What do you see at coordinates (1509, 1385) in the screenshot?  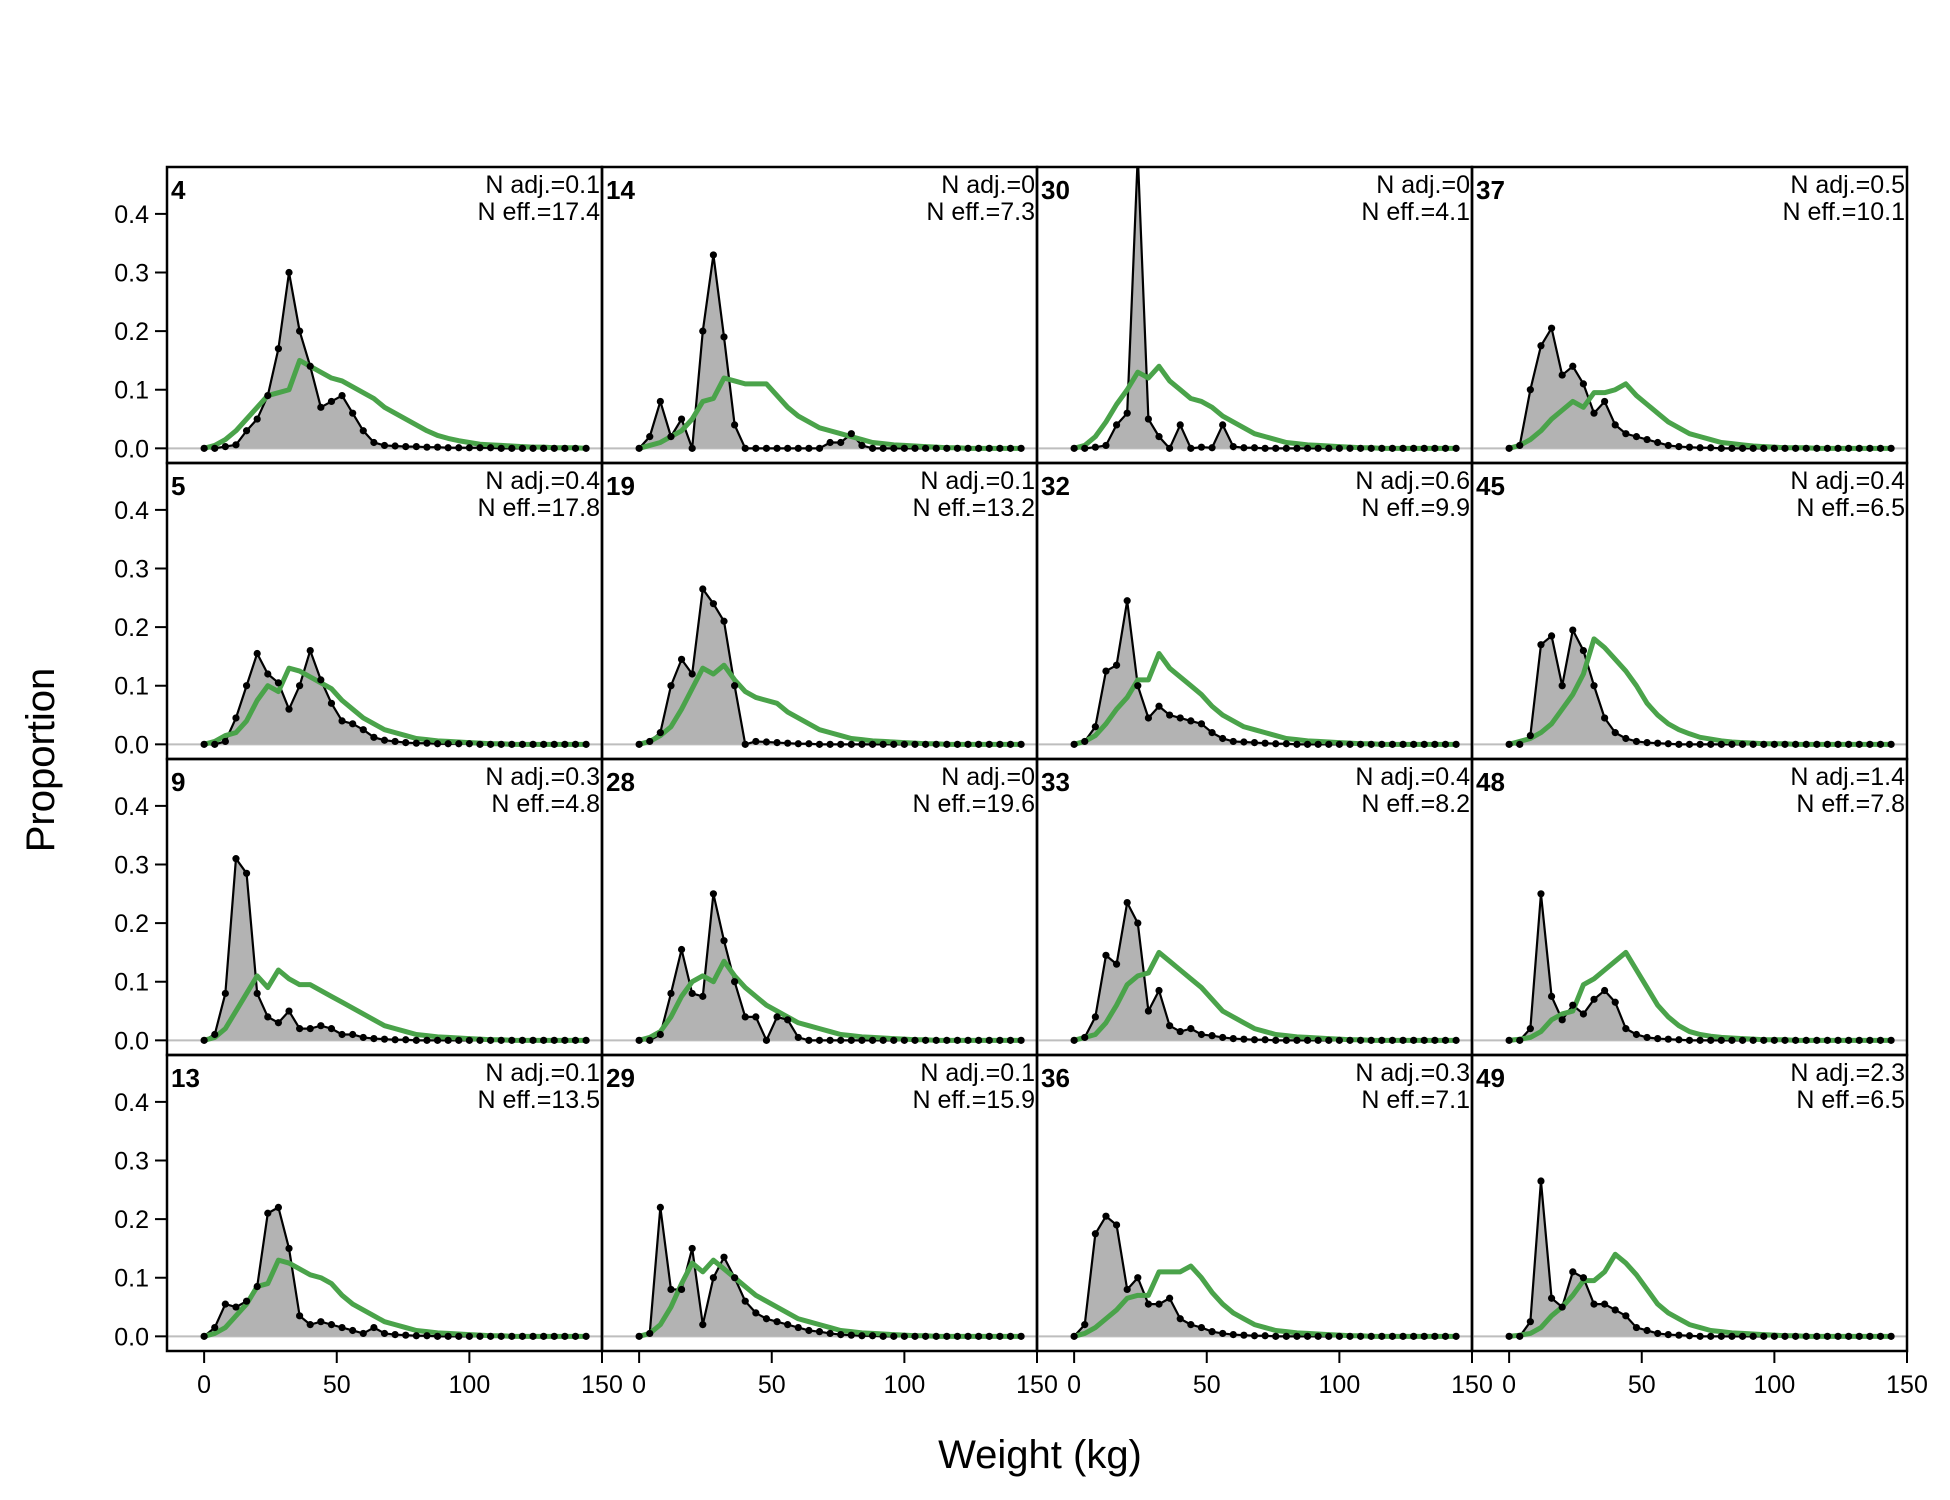 I see `x-tick-label: 0` at bounding box center [1509, 1385].